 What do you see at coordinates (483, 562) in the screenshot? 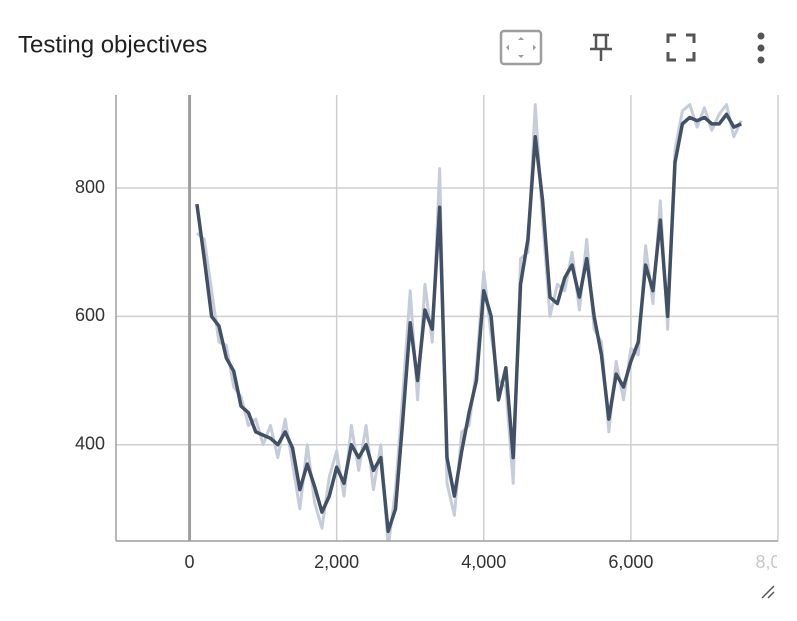
I see `x-tick-label: 4,000` at bounding box center [483, 562].